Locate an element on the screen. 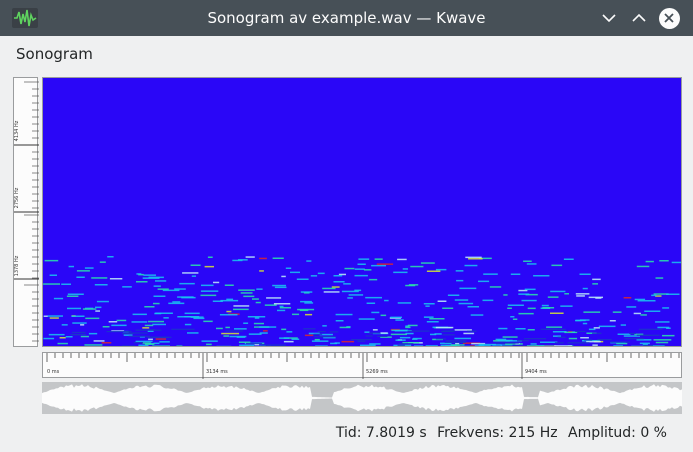 Image resolution: width=693 pixels, height=452 pixels. time-label-5269: 5269 ms is located at coordinates (377, 372).